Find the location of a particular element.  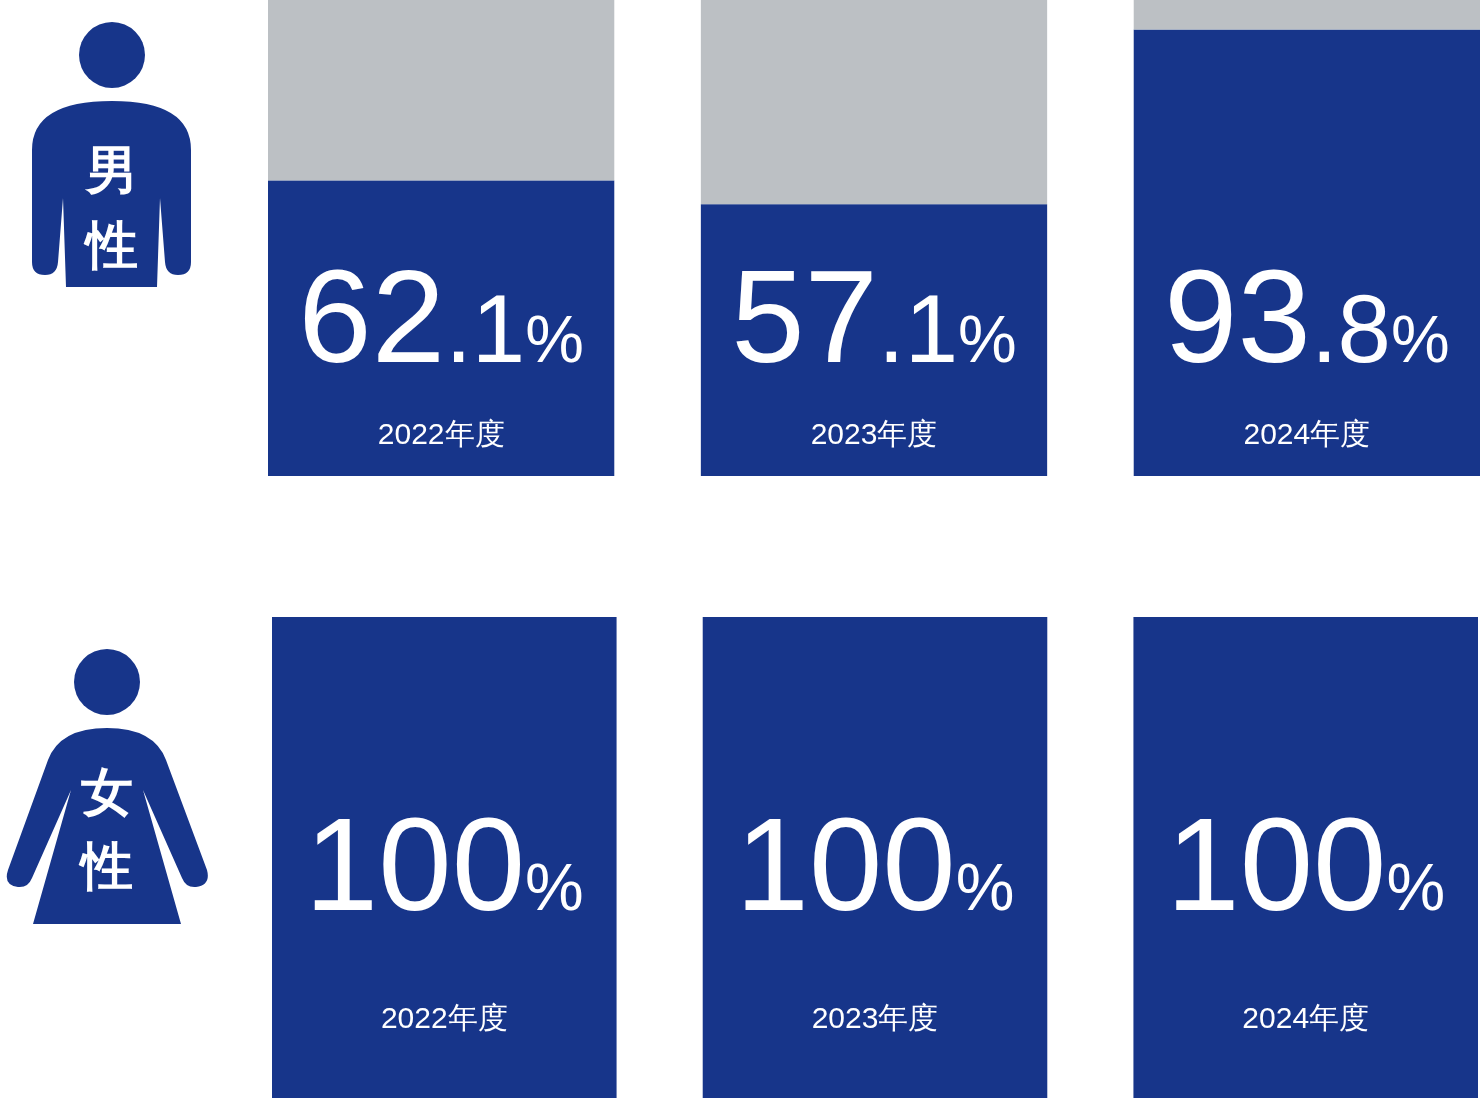

data-label: 62.1% is located at coordinates (441, 316).